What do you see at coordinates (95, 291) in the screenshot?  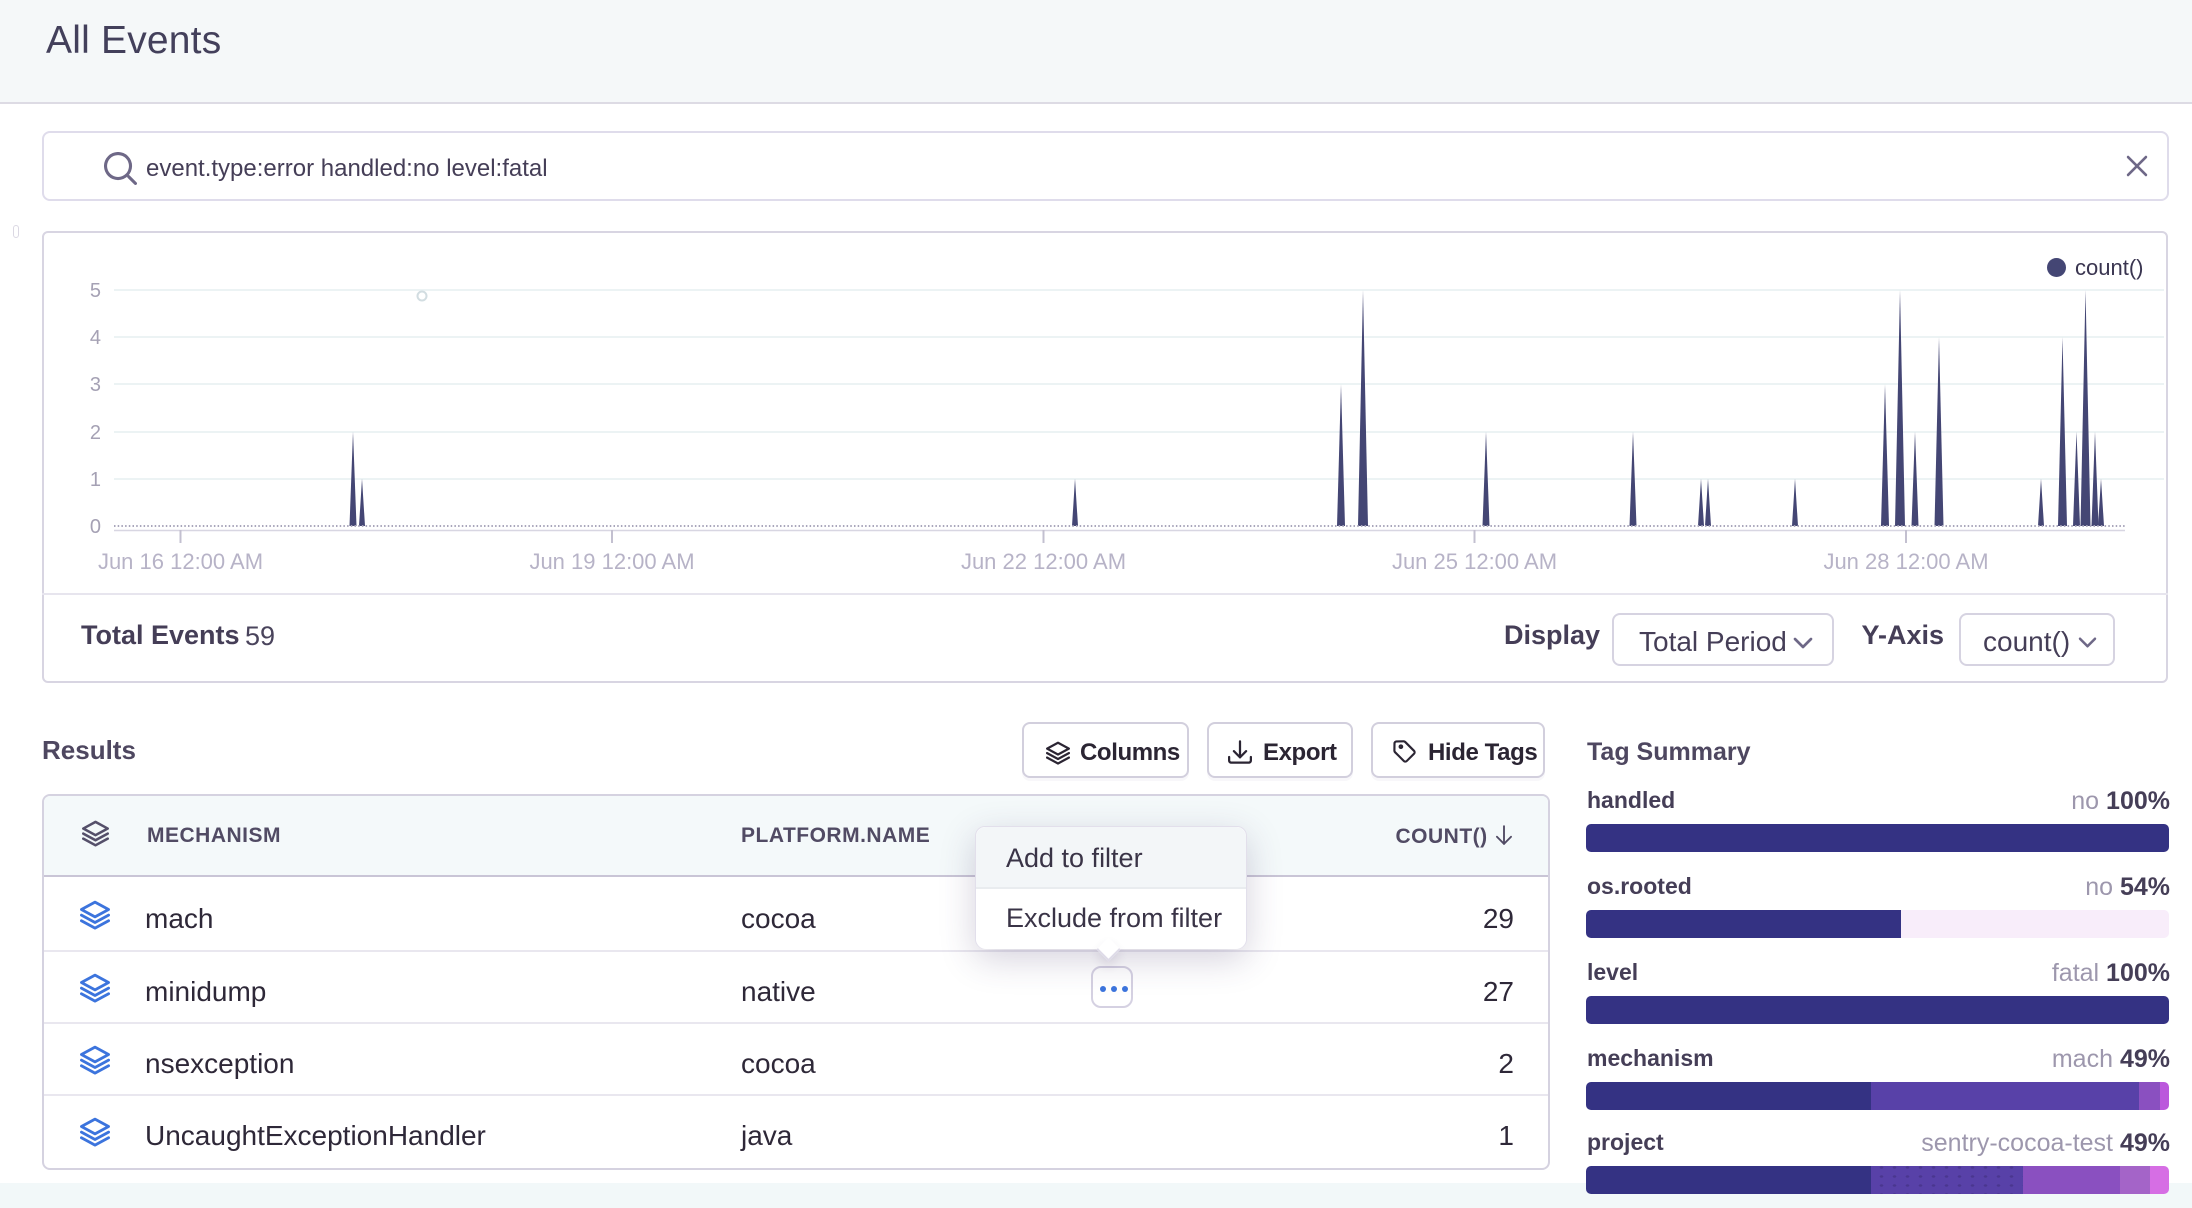 I see `svg-text: 5` at bounding box center [95, 291].